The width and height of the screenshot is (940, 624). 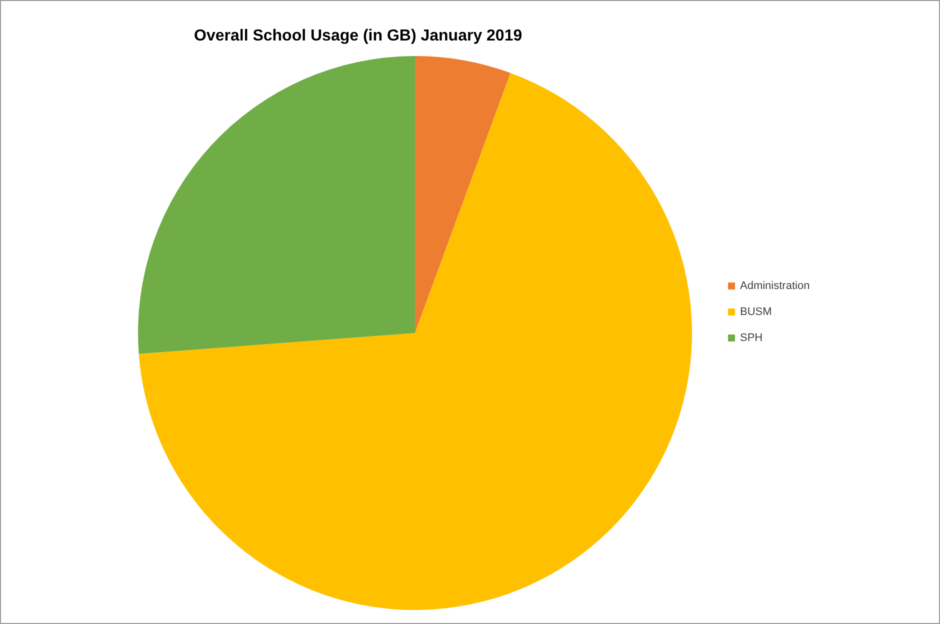 What do you see at coordinates (775, 286) in the screenshot?
I see `legend-label: Administration` at bounding box center [775, 286].